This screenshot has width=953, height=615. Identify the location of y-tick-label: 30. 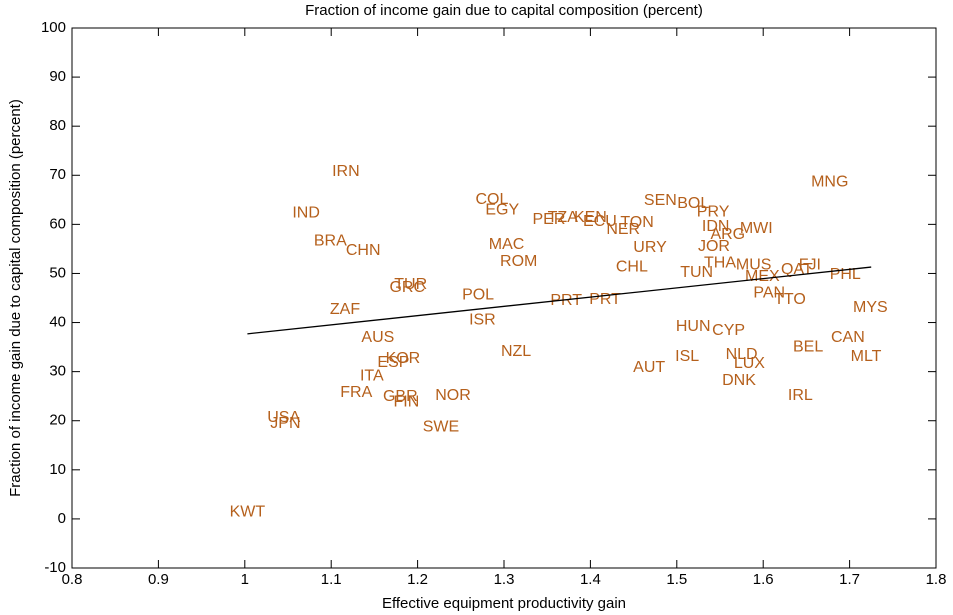
(57, 371).